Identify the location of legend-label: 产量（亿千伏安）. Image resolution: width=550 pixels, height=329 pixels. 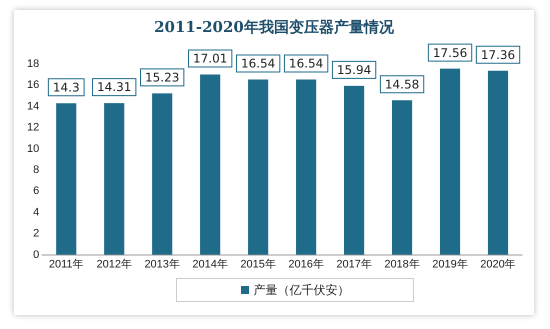
(302, 290).